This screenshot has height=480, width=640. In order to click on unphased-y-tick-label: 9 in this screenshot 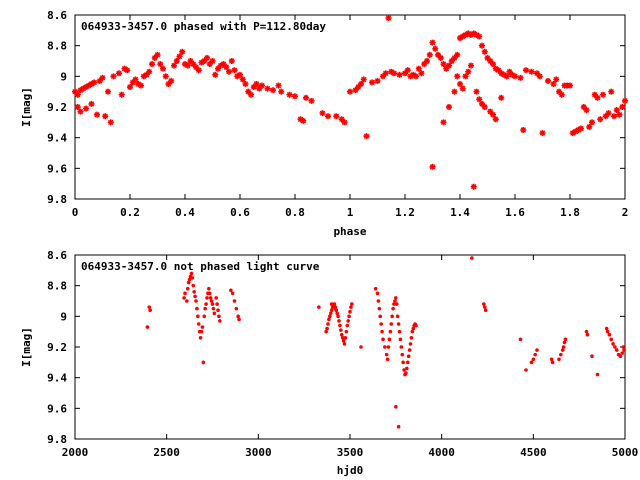, I will do `click(63, 316)`.